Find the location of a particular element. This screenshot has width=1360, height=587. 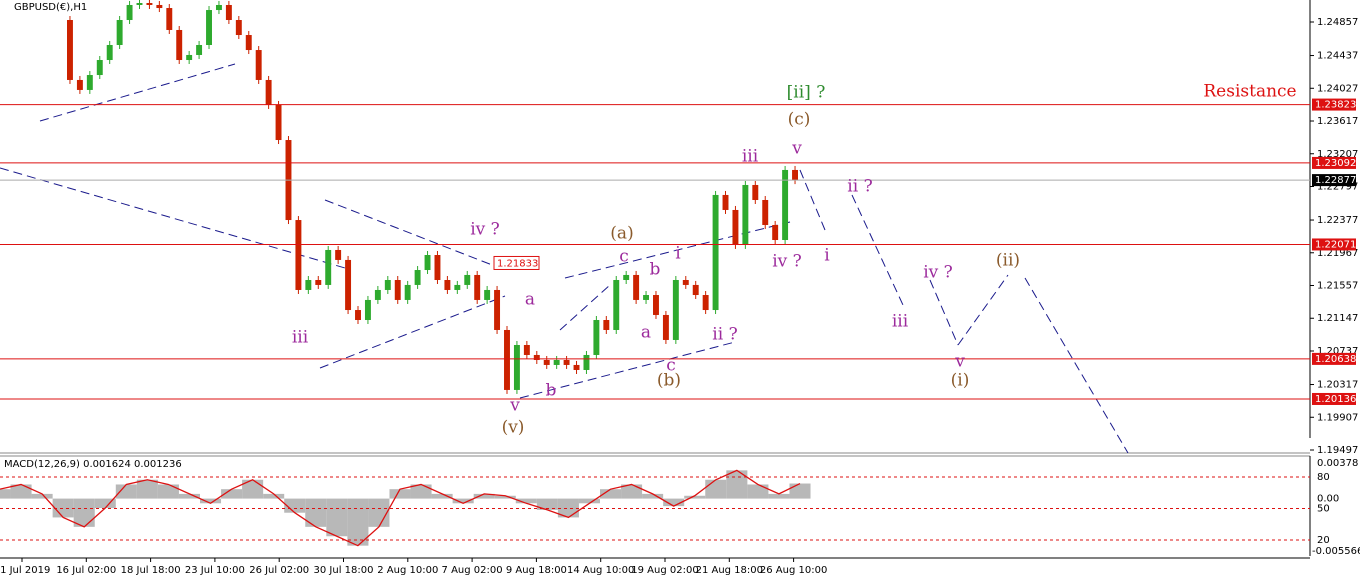

time-tick-label: 9 Aug 18:00 is located at coordinates (536, 570).